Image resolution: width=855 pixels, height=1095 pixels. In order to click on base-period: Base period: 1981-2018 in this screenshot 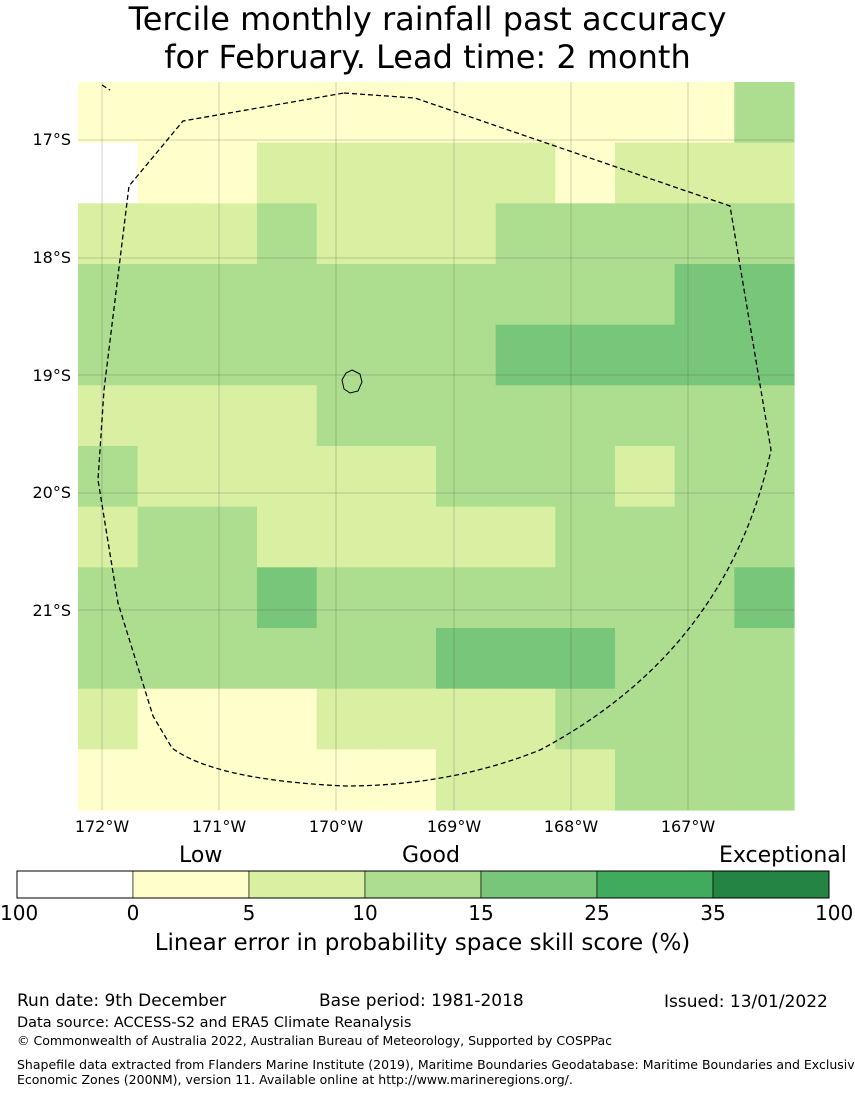, I will do `click(421, 1001)`.